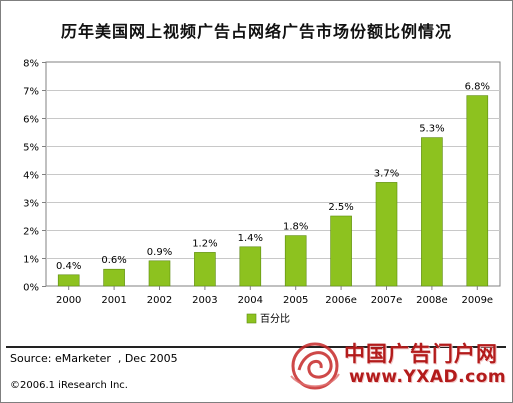  What do you see at coordinates (386, 173) in the screenshot?
I see `data-label: 3.7%` at bounding box center [386, 173].